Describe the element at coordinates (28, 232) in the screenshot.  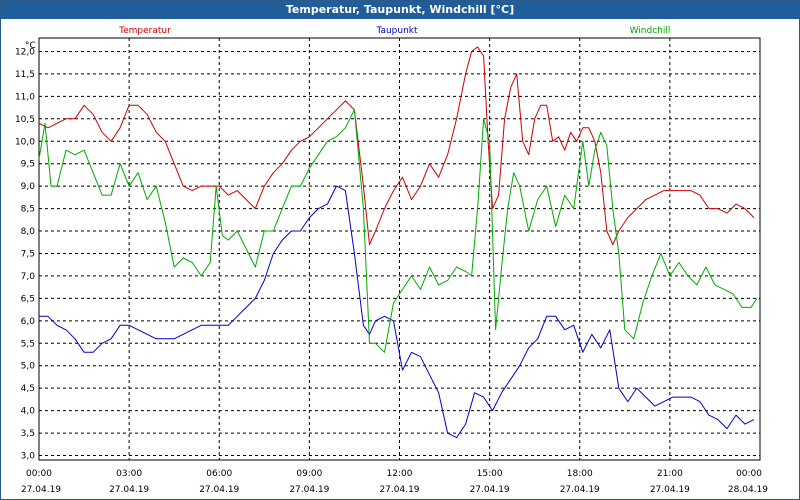
I see `y-tick-label: 8,0` at that location.